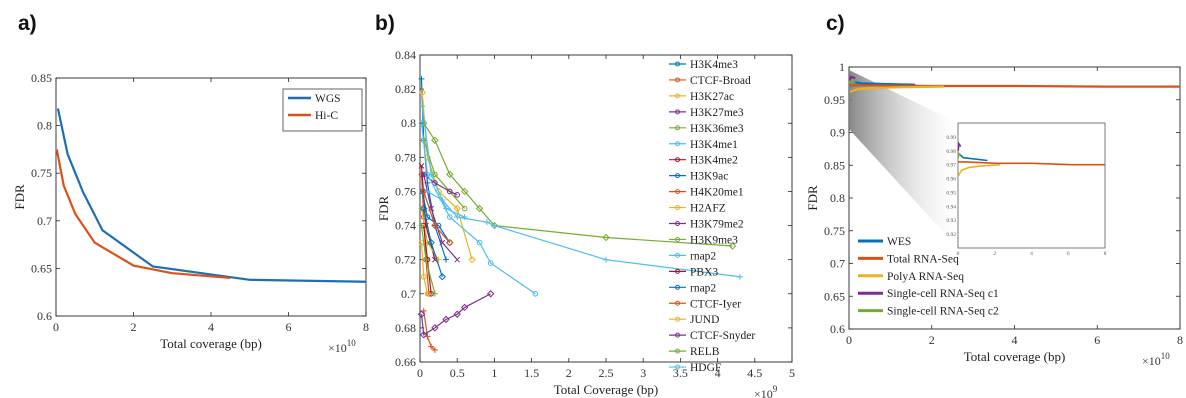  I want to click on legend-entry: PolyA RNA-Seq, so click(925, 277).